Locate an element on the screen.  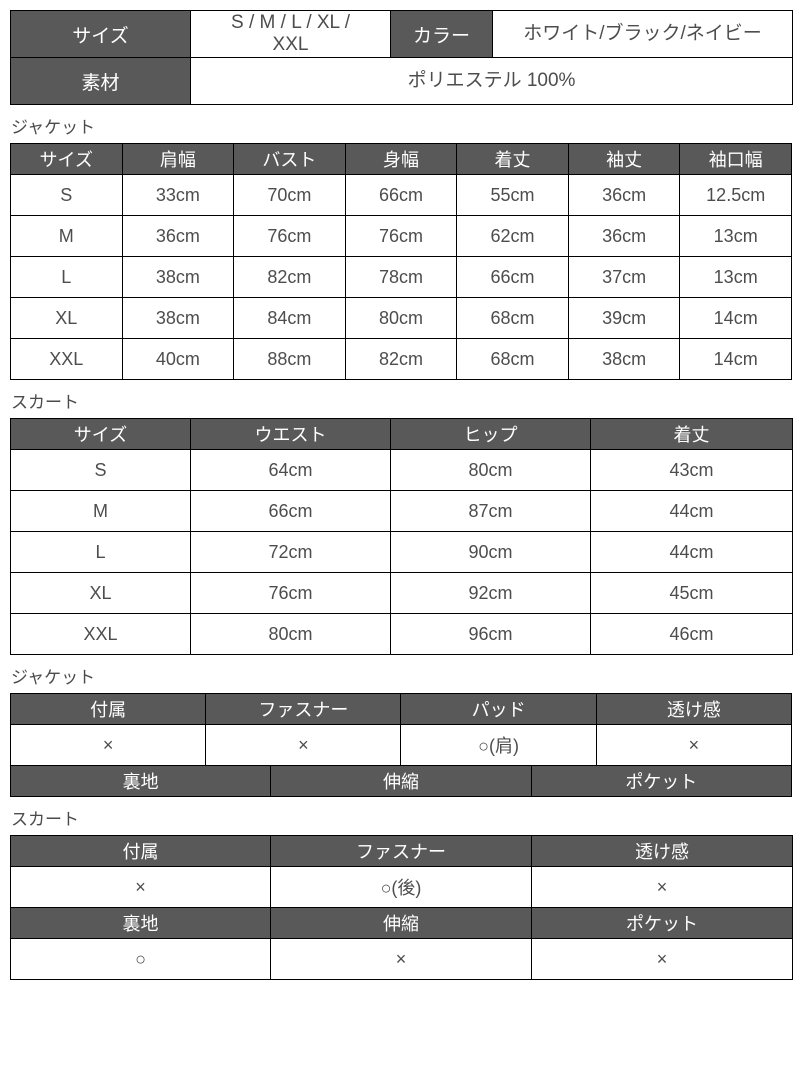
material-value-cell: ポリエステル 100% is located at coordinates (491, 81).